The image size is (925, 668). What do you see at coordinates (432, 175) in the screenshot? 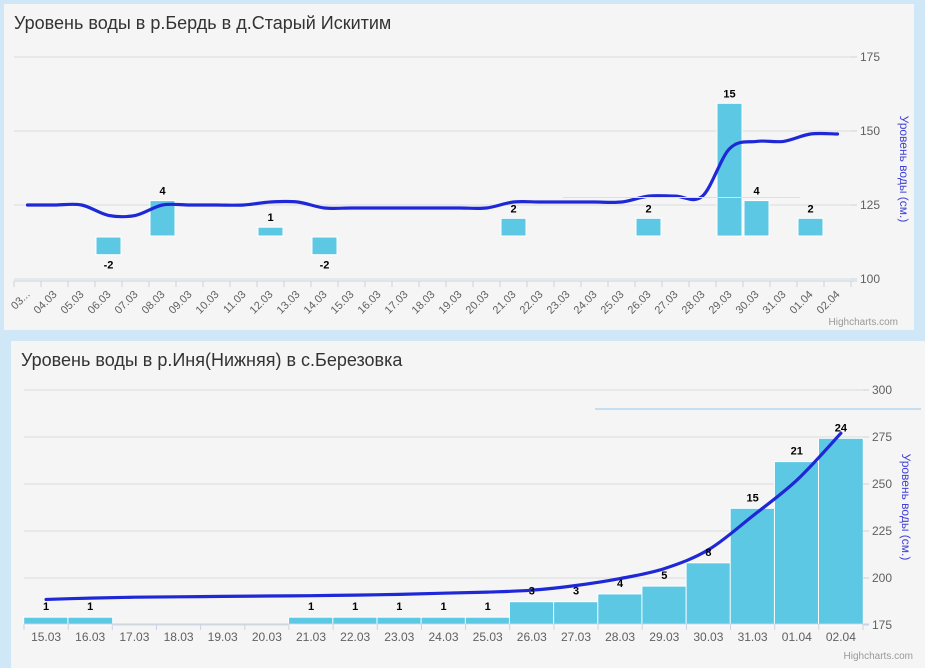
I see `water-level-line` at bounding box center [432, 175].